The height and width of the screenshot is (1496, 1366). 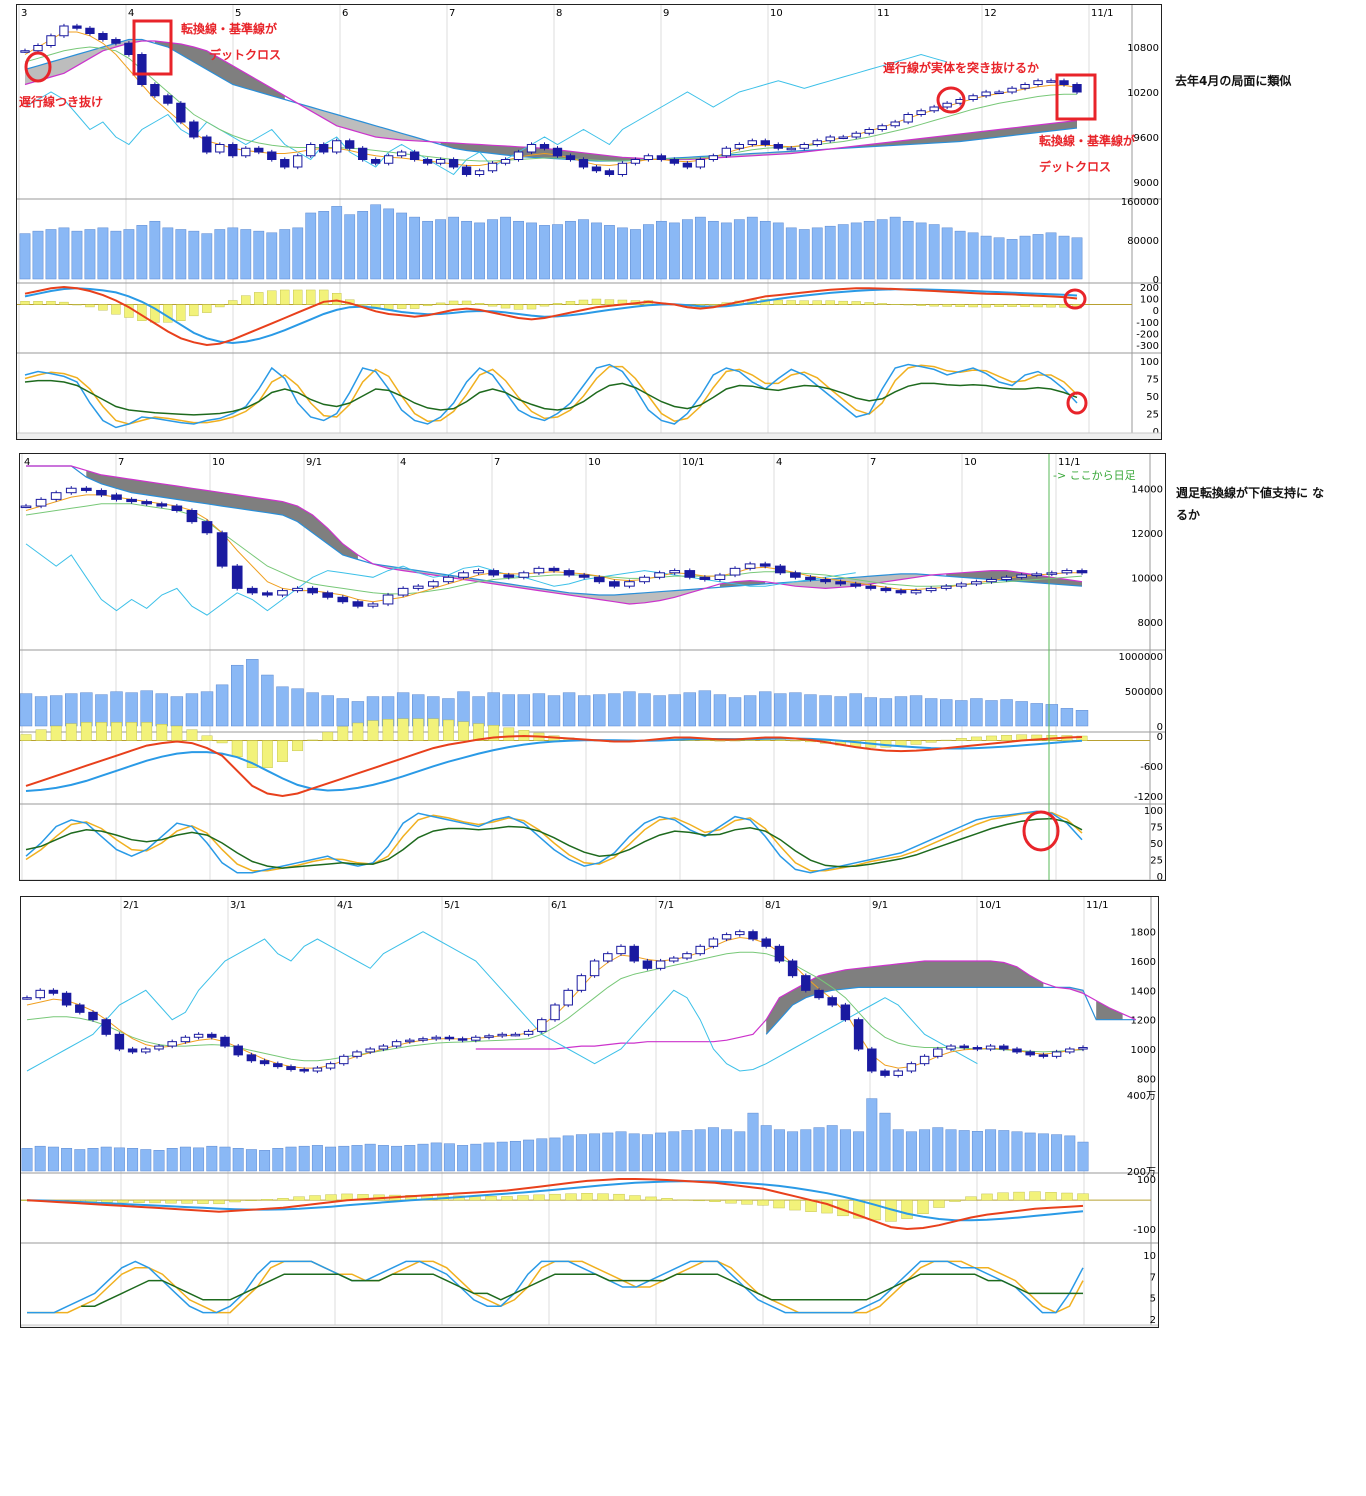 What do you see at coordinates (1148, 797) in the screenshot?
I see `macd-axis-label: -1200` at bounding box center [1148, 797].